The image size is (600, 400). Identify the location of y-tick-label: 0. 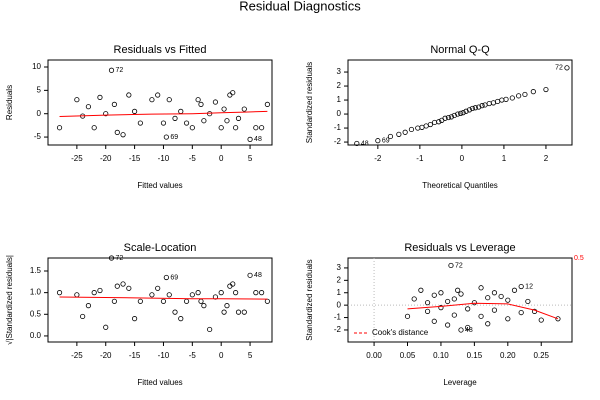
(339, 113).